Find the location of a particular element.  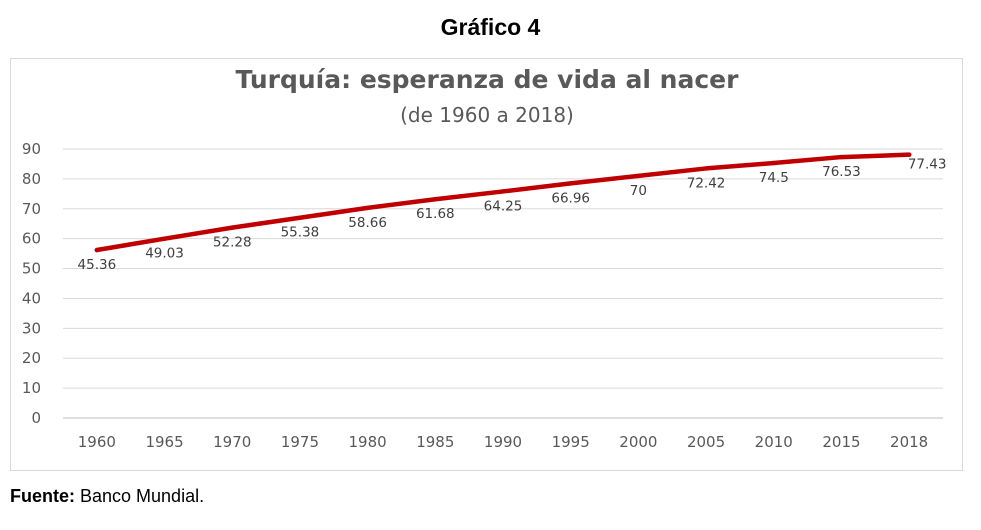

data-label: 45.36 is located at coordinates (97, 265).